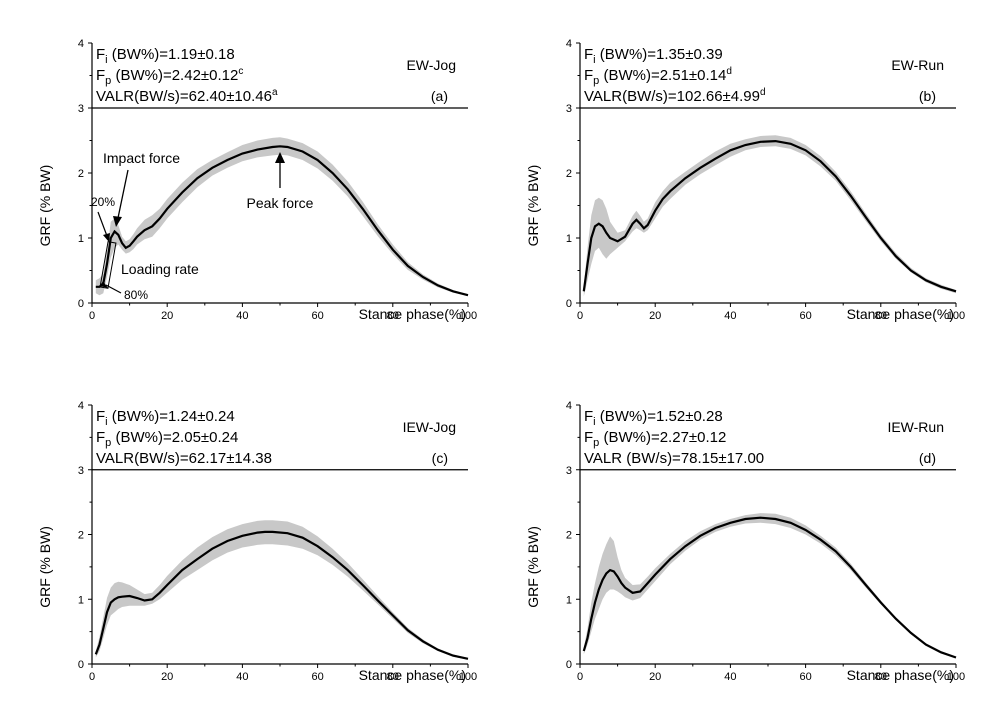 This screenshot has height=723, width=1000. Describe the element at coordinates (184, 96) in the screenshot. I see `stat-text: VALR(BW/s)=62.40±10.46` at that location.